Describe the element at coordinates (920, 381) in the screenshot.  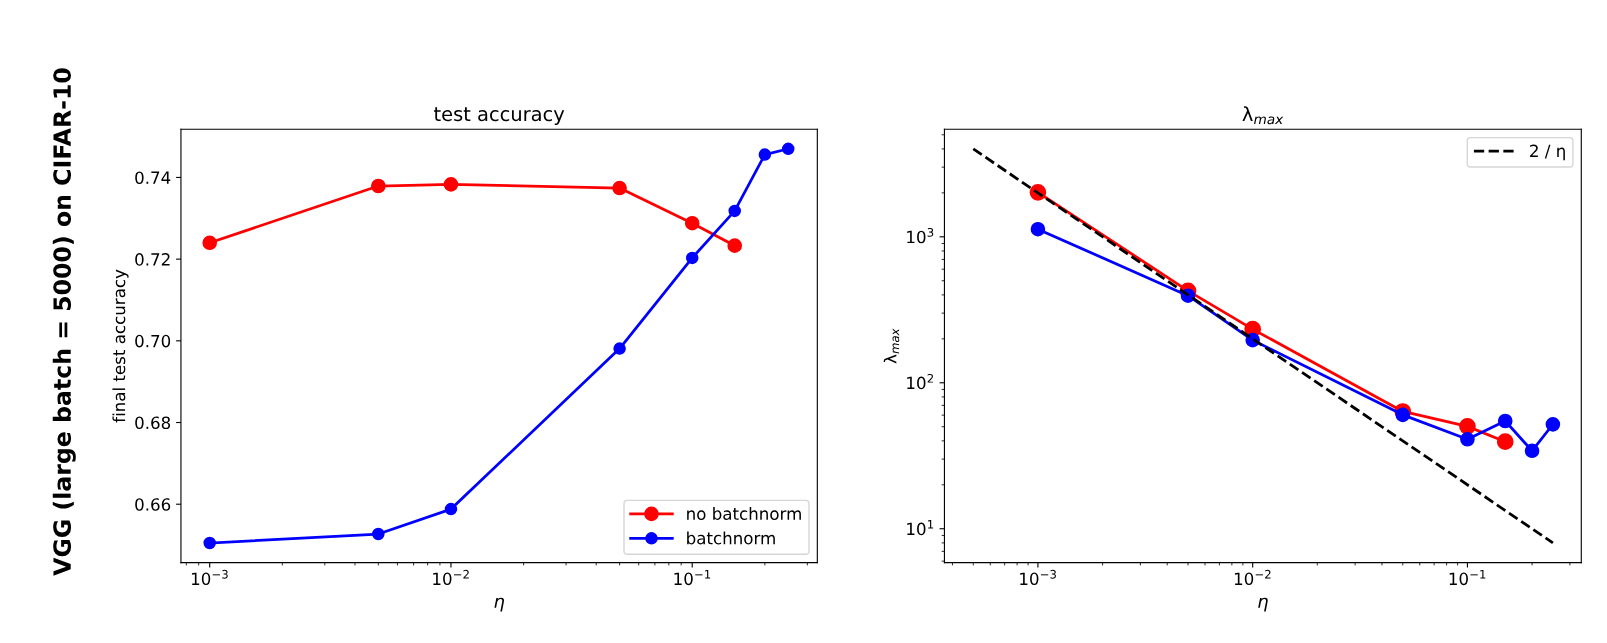
I see `y-tick-label: 10$^{2}$` at that location.